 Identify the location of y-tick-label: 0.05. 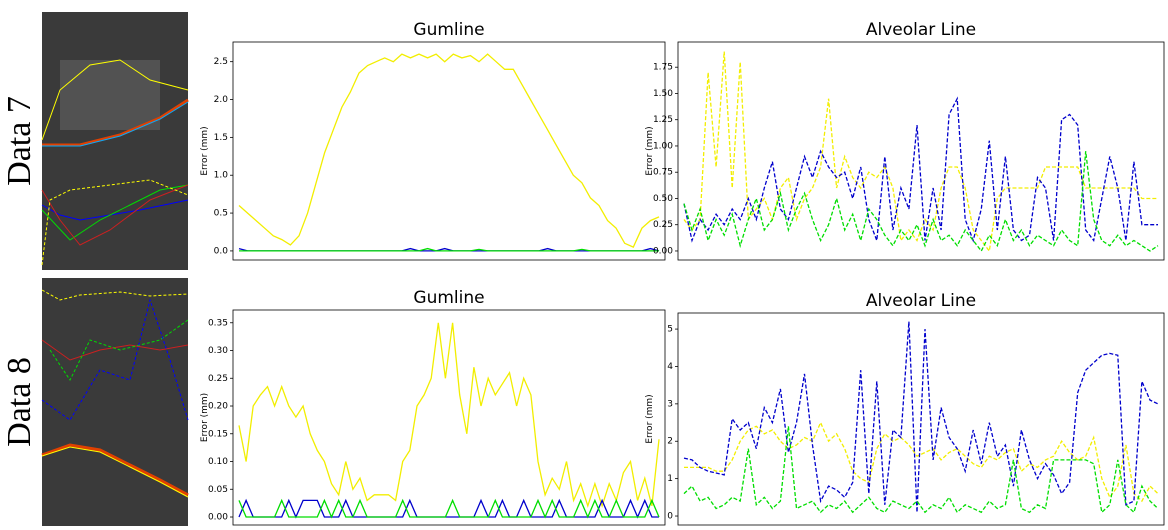
(218, 490).